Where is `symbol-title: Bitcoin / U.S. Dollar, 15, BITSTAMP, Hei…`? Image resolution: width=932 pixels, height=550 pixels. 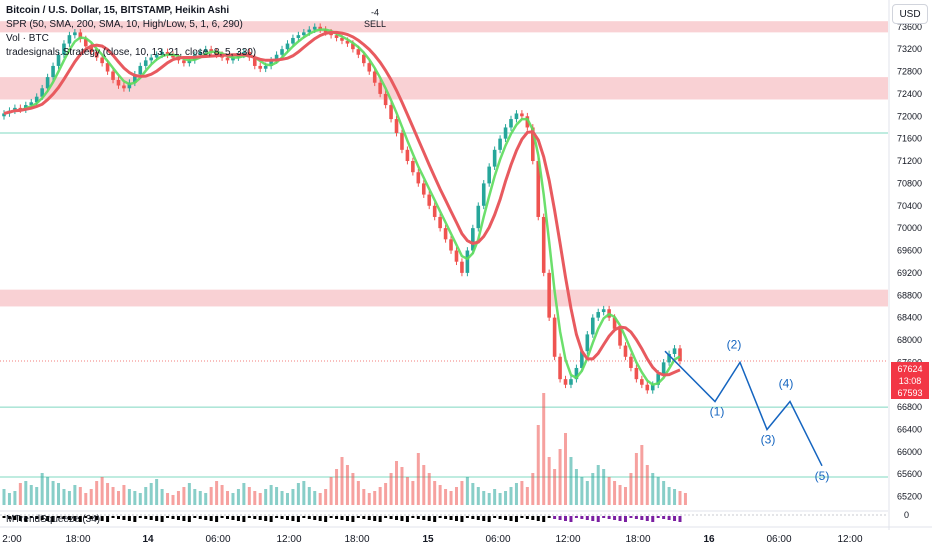 symbol-title: Bitcoin / U.S. Dollar, 15, BITSTAMP, Hei… is located at coordinates (118, 10).